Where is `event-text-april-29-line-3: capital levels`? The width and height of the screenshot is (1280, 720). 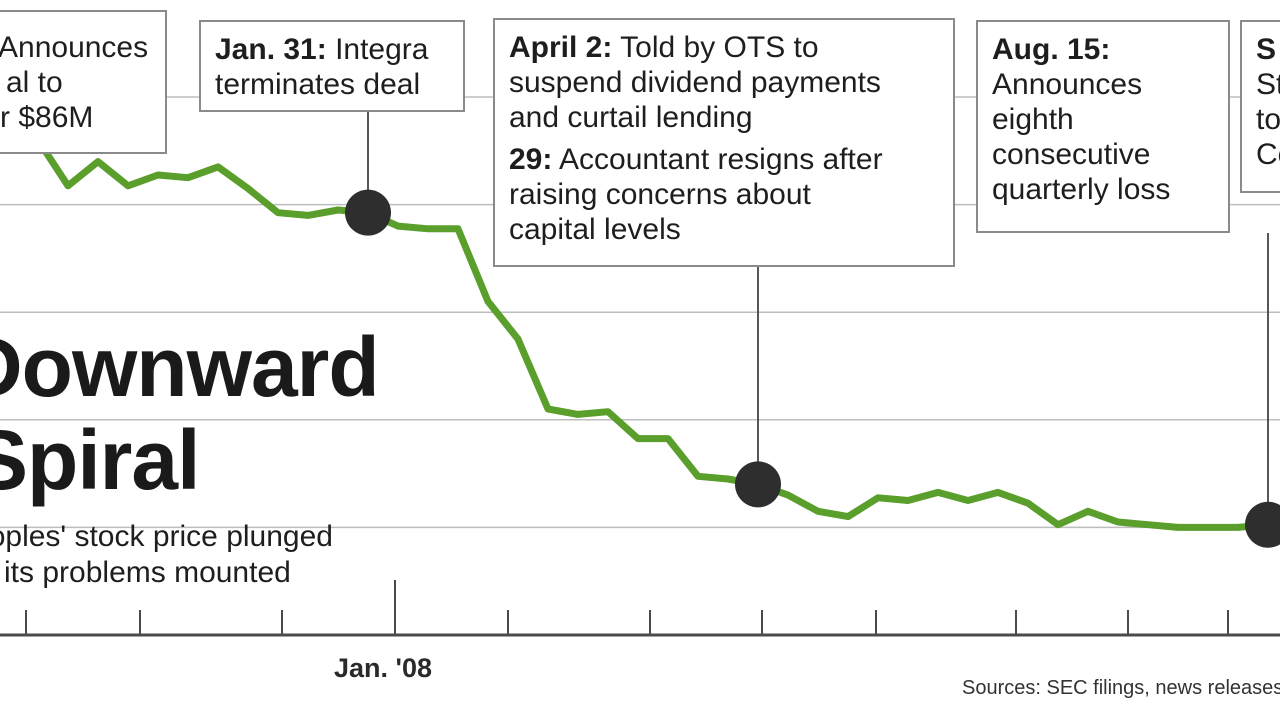 event-text-april-29-line-3: capital levels is located at coordinates (595, 229).